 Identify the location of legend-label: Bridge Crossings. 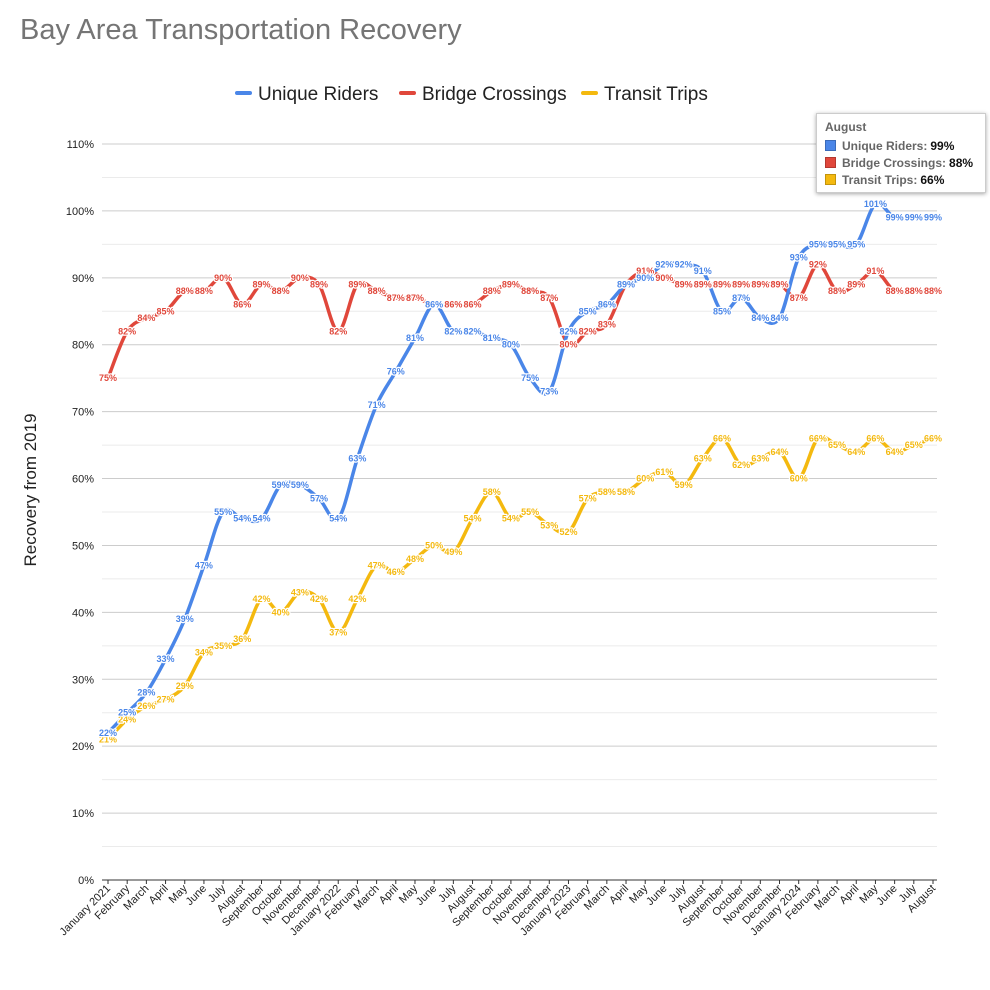
(494, 94).